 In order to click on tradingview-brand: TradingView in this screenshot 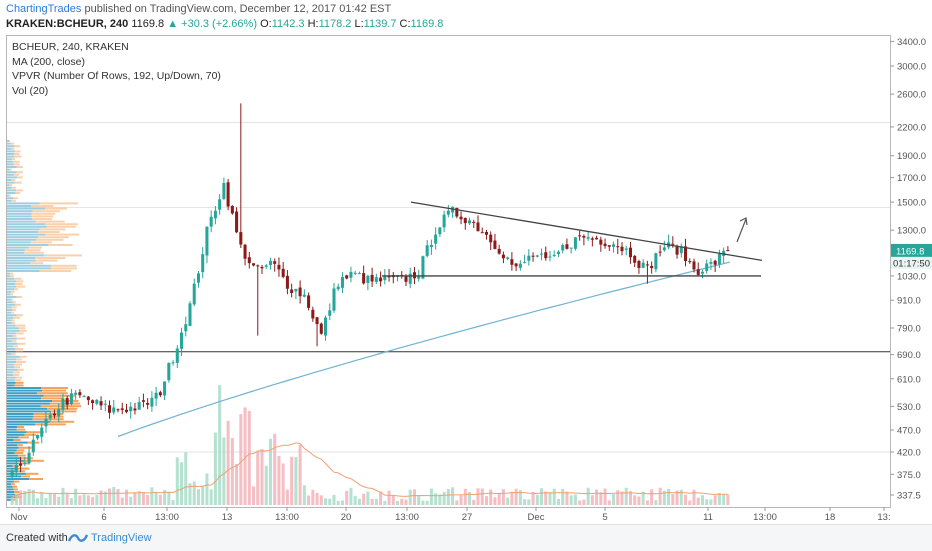, I will do `click(121, 538)`.